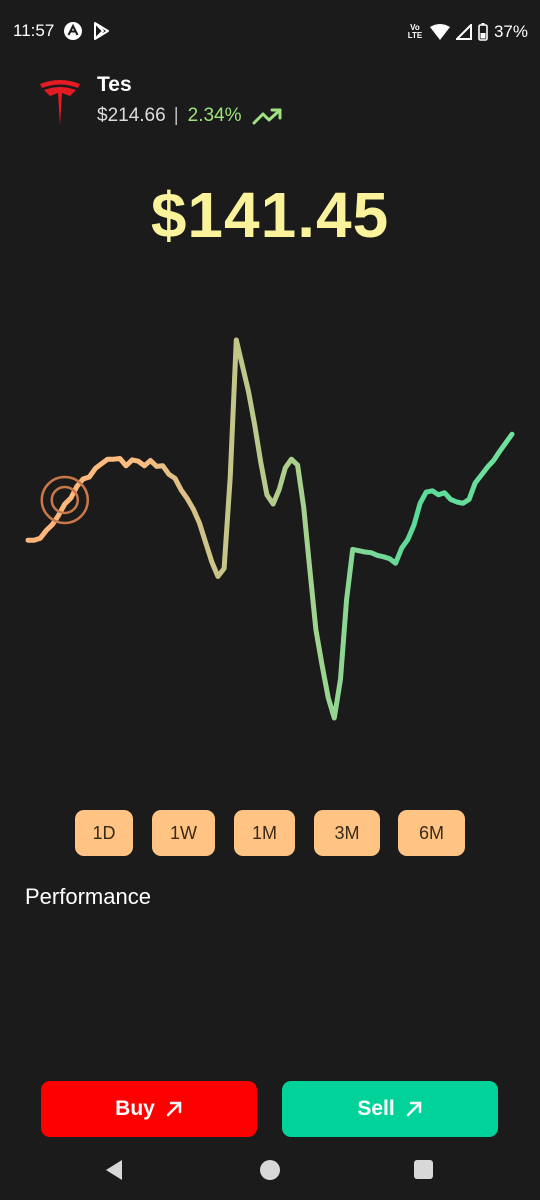 The height and width of the screenshot is (1200, 540). I want to click on status-bar: 11:57 Vo LTE 37%, so click(270, 31).